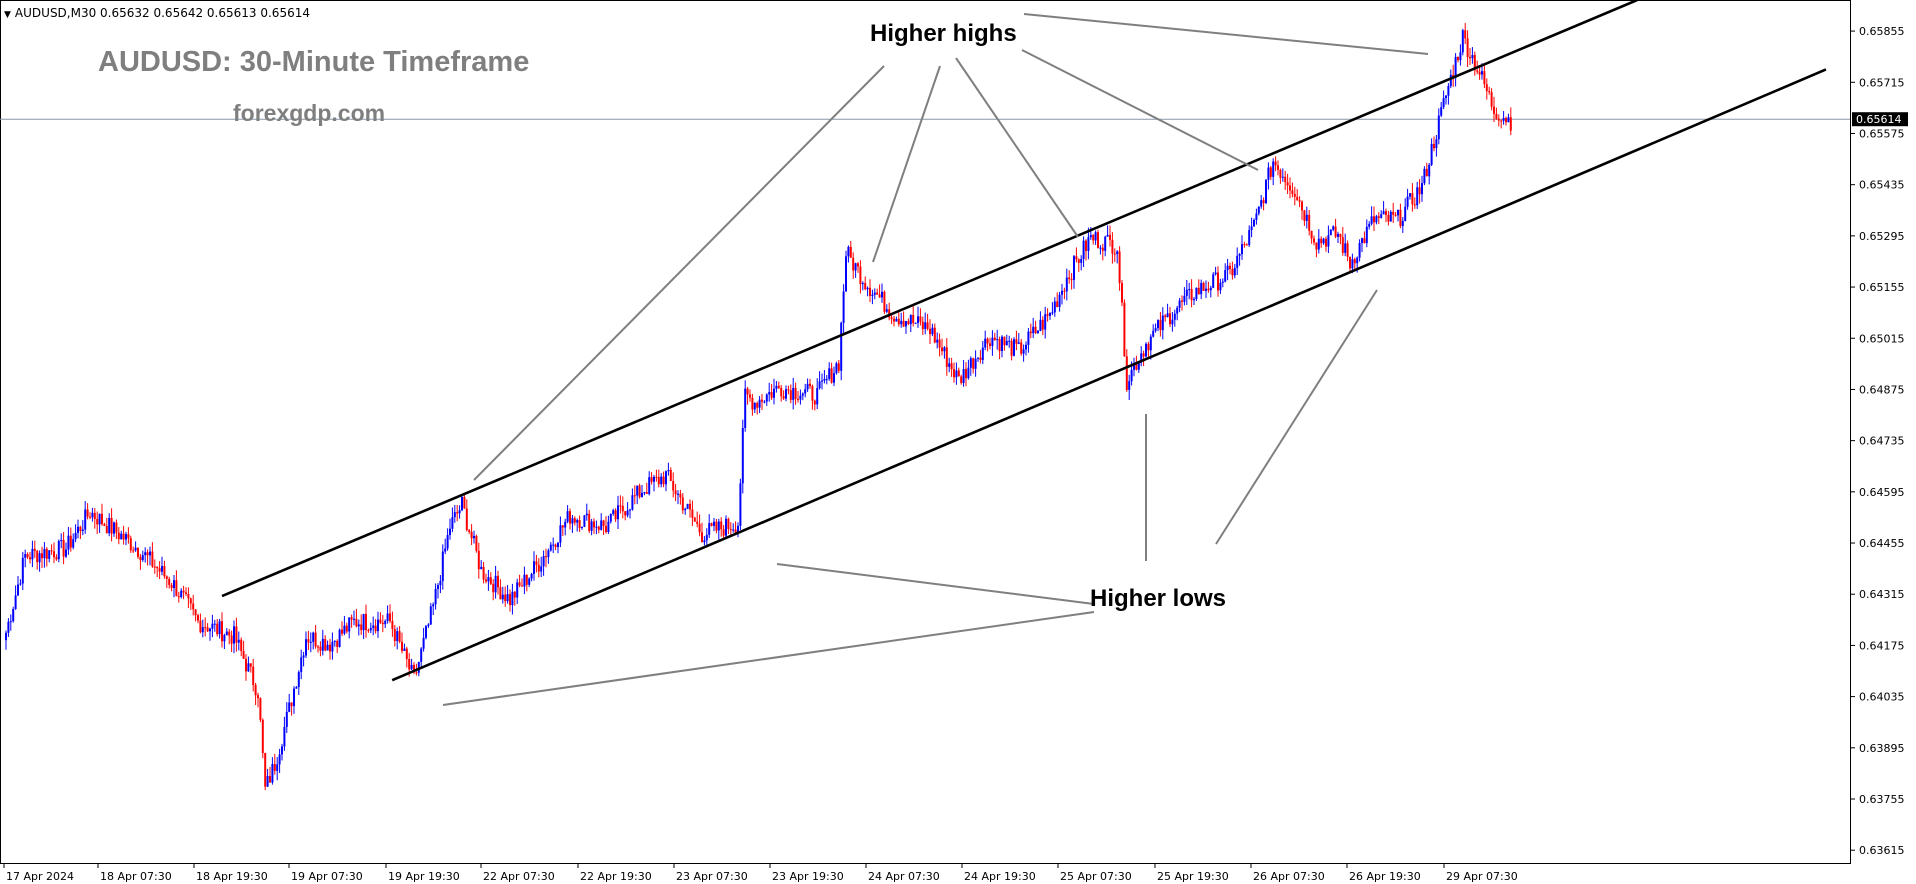  Describe the element at coordinates (712, 876) in the screenshot. I see `x-tick-label: 23 Apr 07:30` at that location.